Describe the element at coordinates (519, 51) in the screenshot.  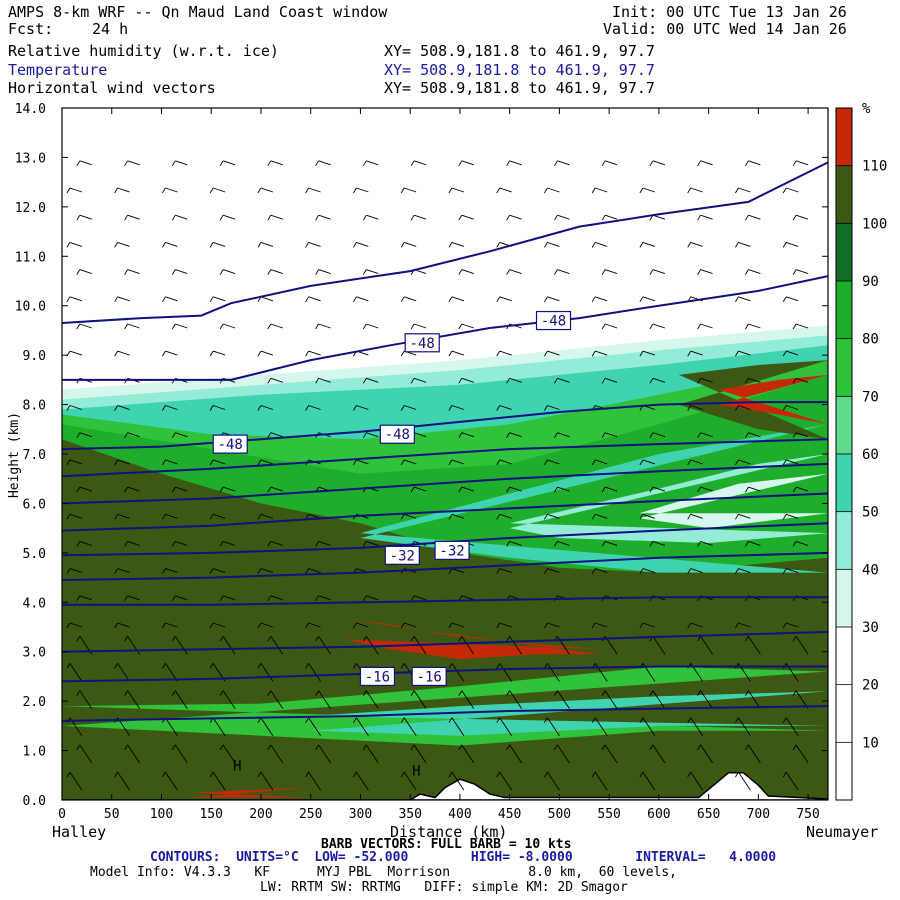
I see `field-xy-rh: XY= 508.9,181.8 to 461.9, 97.7` at that location.